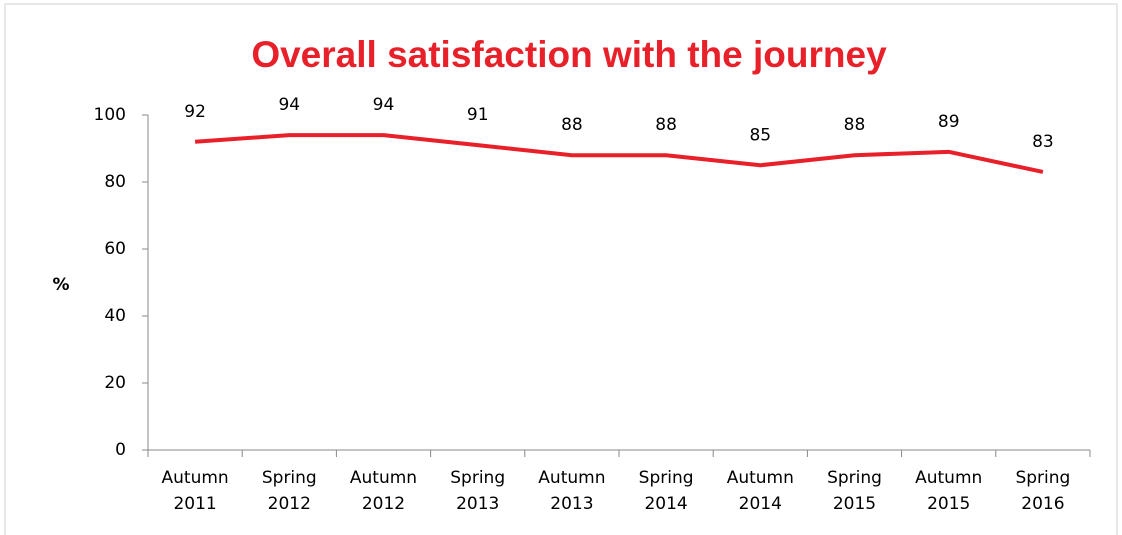 The image size is (1122, 535). What do you see at coordinates (60, 285) in the screenshot?
I see `y-axis-label: %` at bounding box center [60, 285].